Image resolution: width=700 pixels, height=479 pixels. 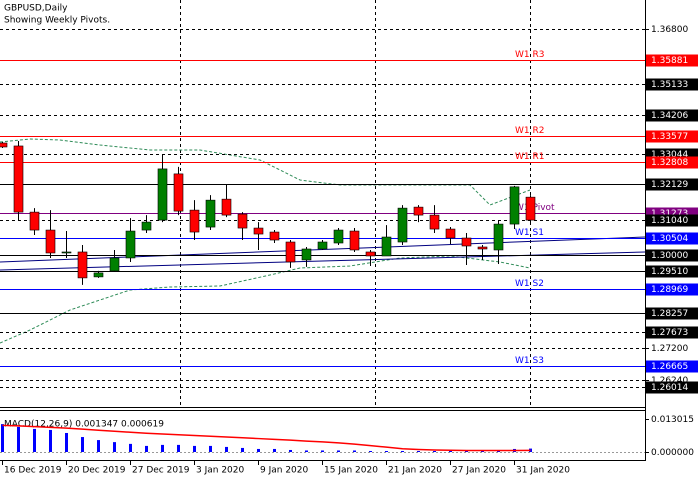 What do you see at coordinates (529, 131) in the screenshot?
I see `level-name: W1 R2` at bounding box center [529, 131].